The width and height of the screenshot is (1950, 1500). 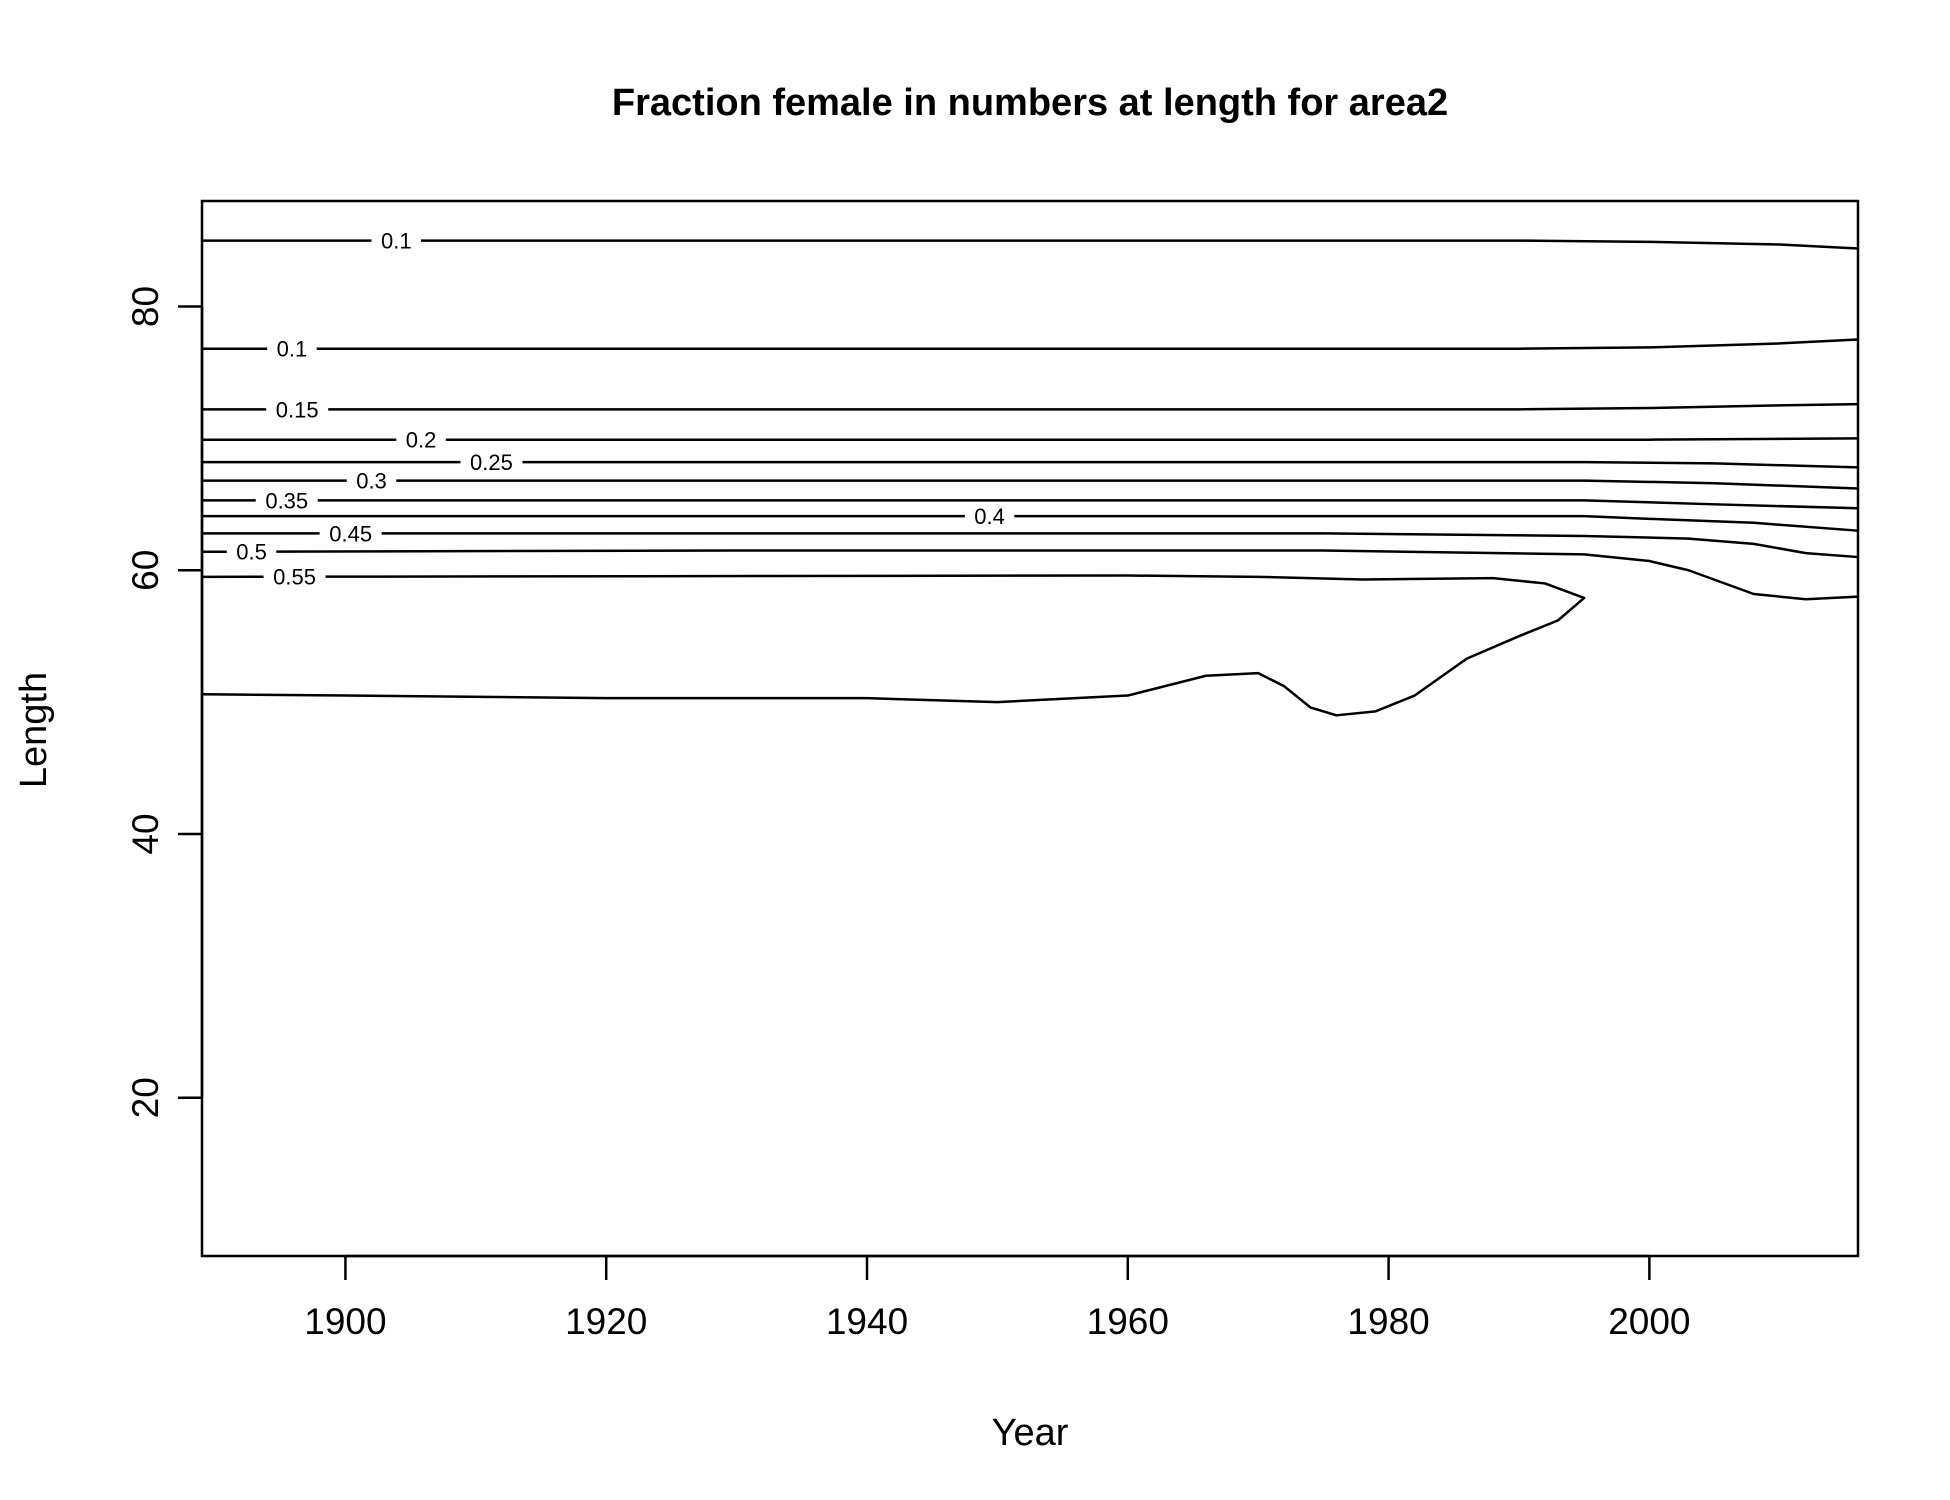 What do you see at coordinates (1030, 1433) in the screenshot?
I see `x-axis-label: Year` at bounding box center [1030, 1433].